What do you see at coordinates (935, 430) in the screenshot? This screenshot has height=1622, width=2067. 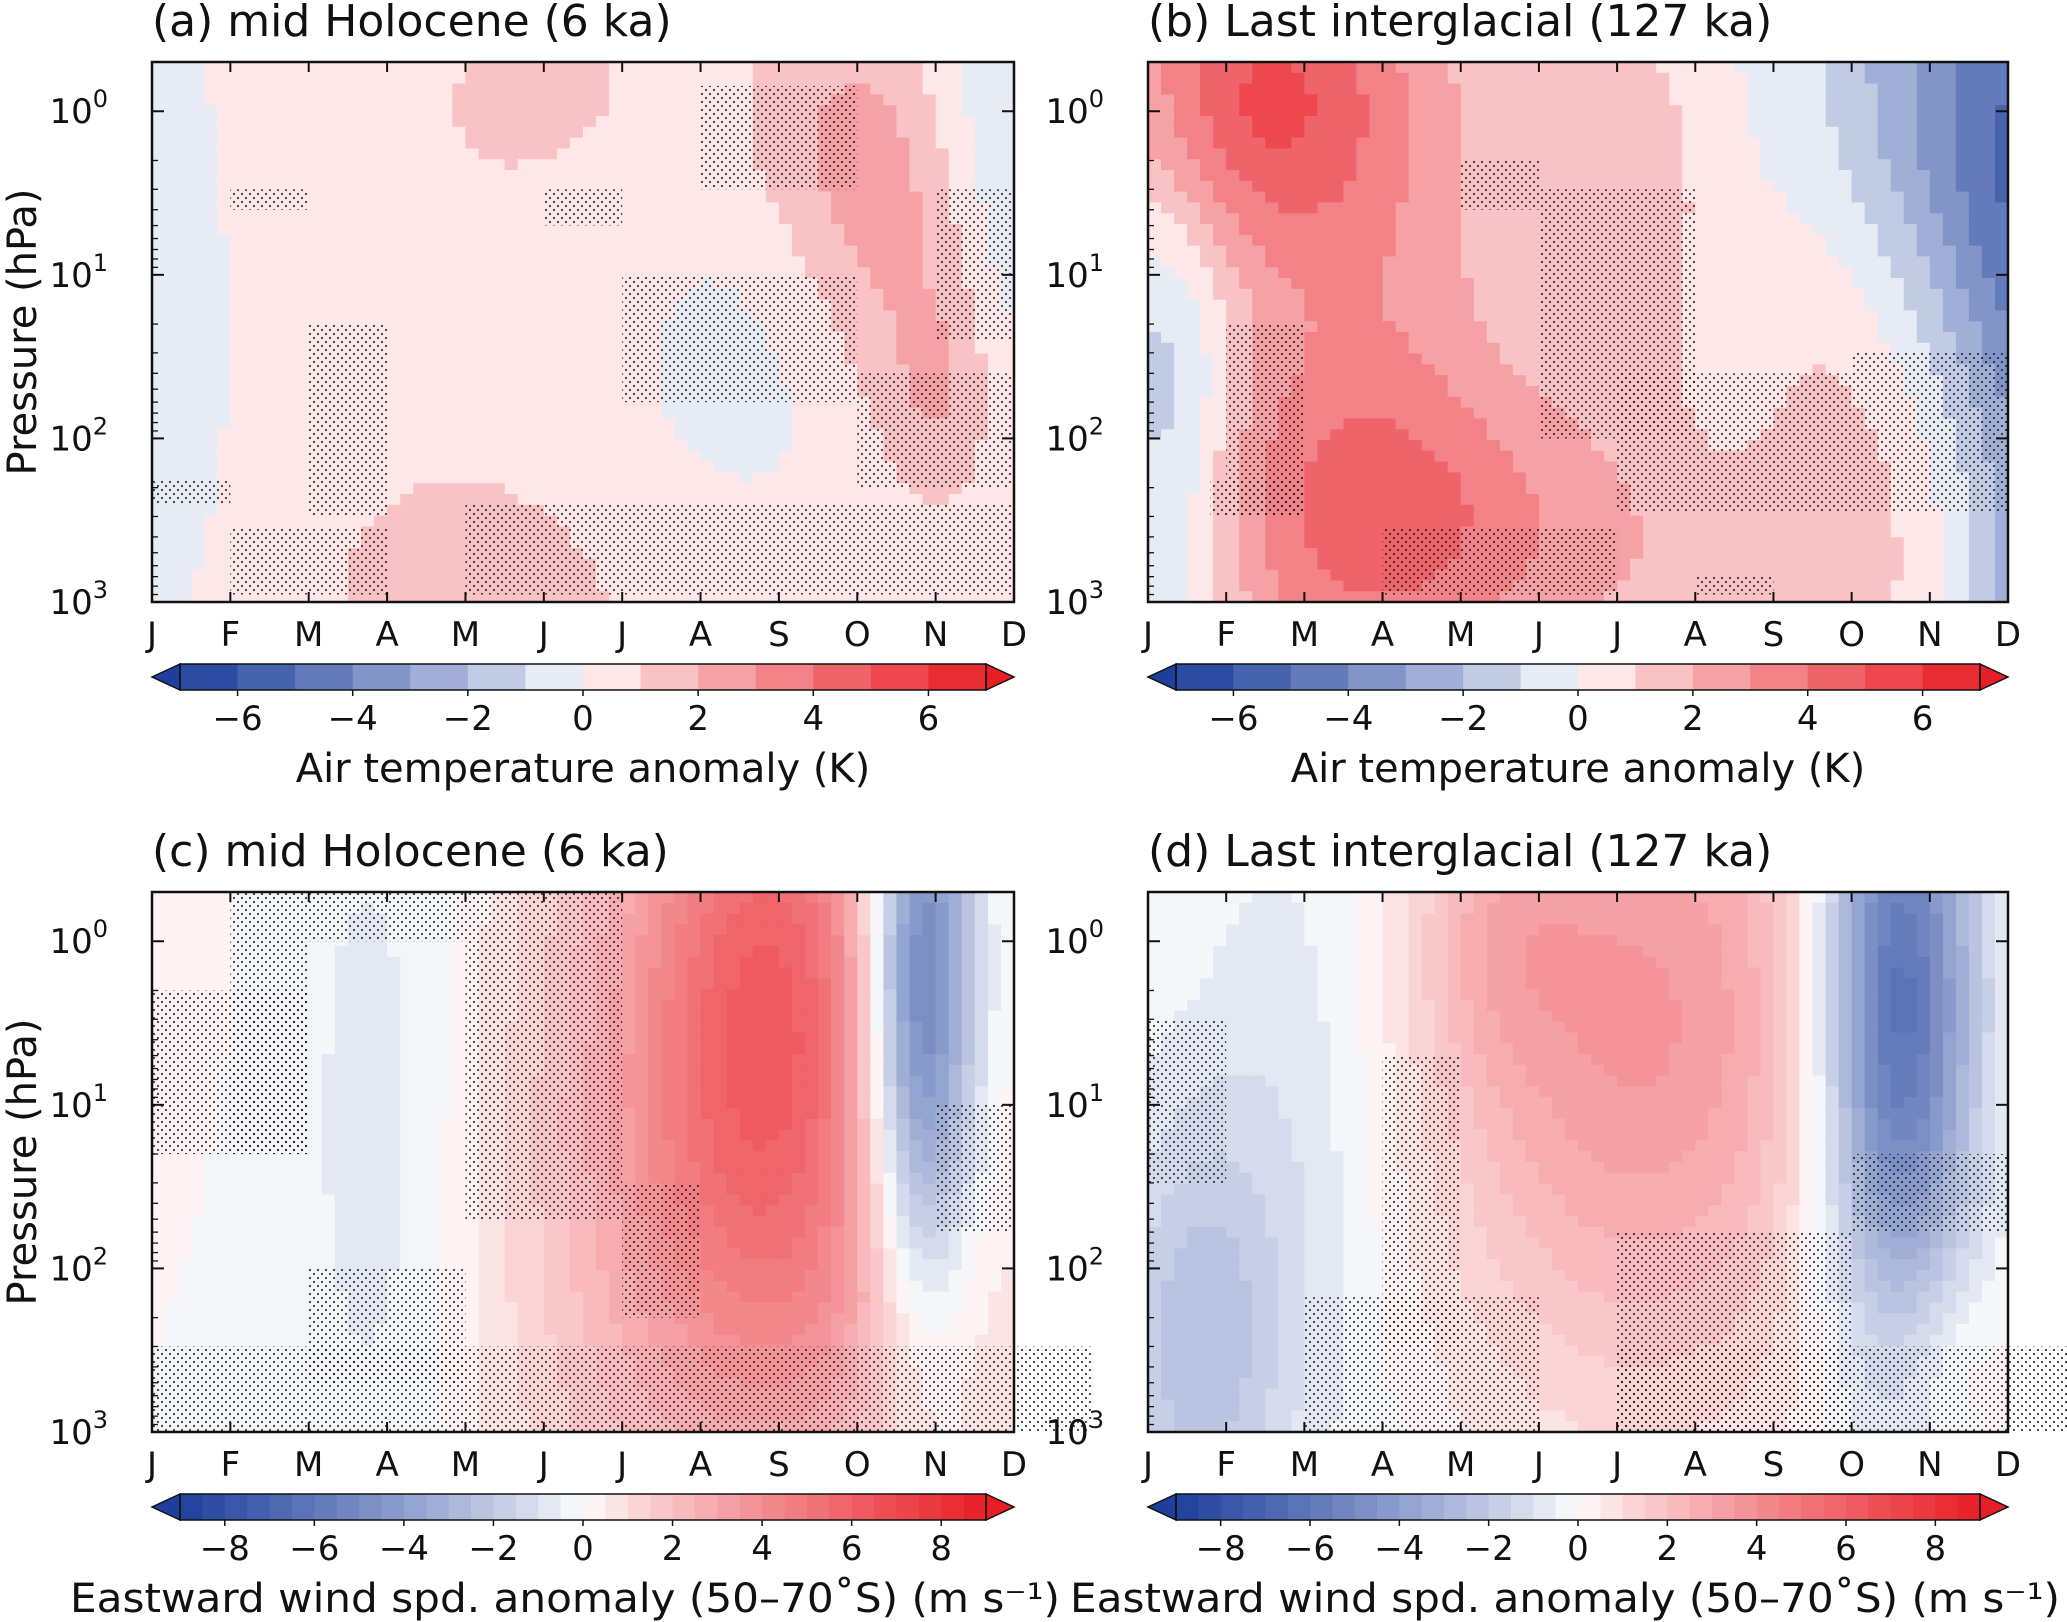 I see `stipple-region` at bounding box center [935, 430].